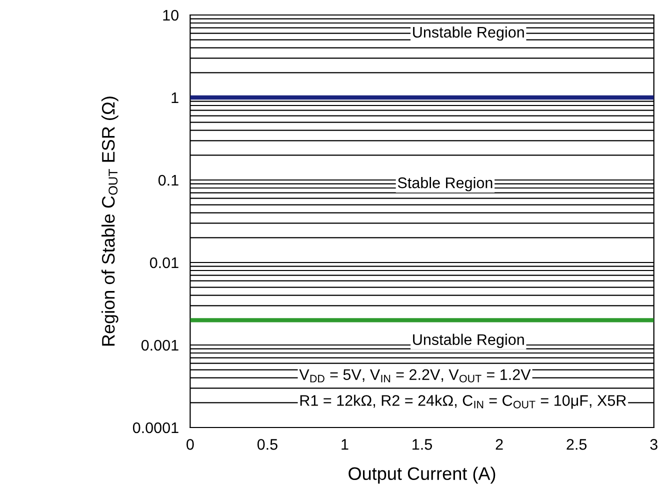  I want to click on x-tick-label: 2, so click(499, 444).